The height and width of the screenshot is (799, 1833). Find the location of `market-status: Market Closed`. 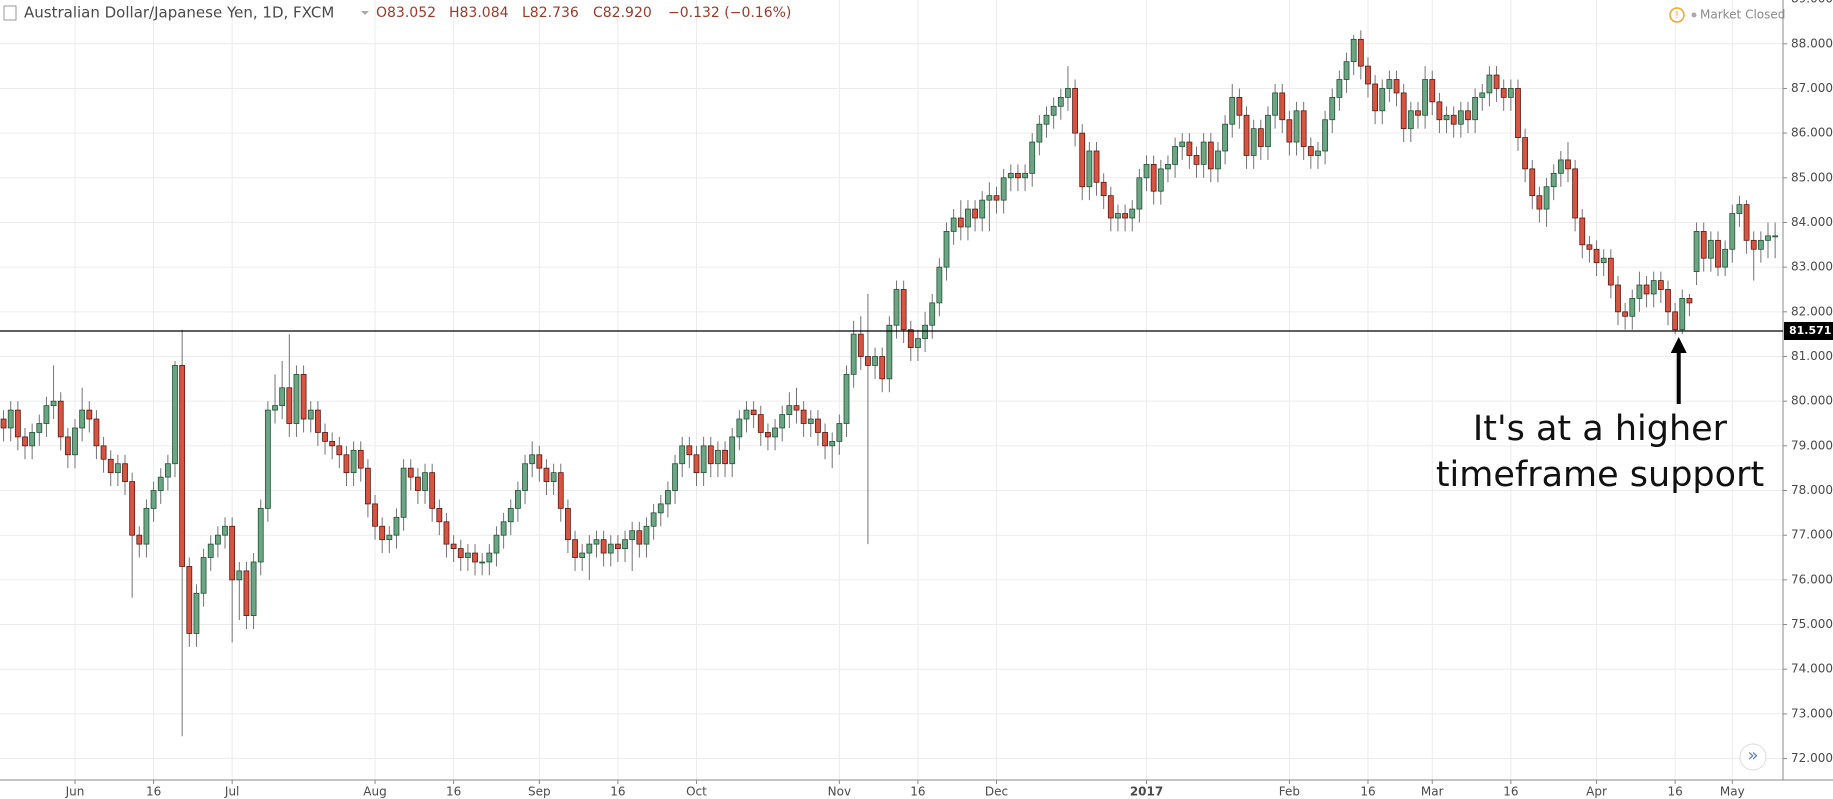

market-status: Market Closed is located at coordinates (1742, 15).